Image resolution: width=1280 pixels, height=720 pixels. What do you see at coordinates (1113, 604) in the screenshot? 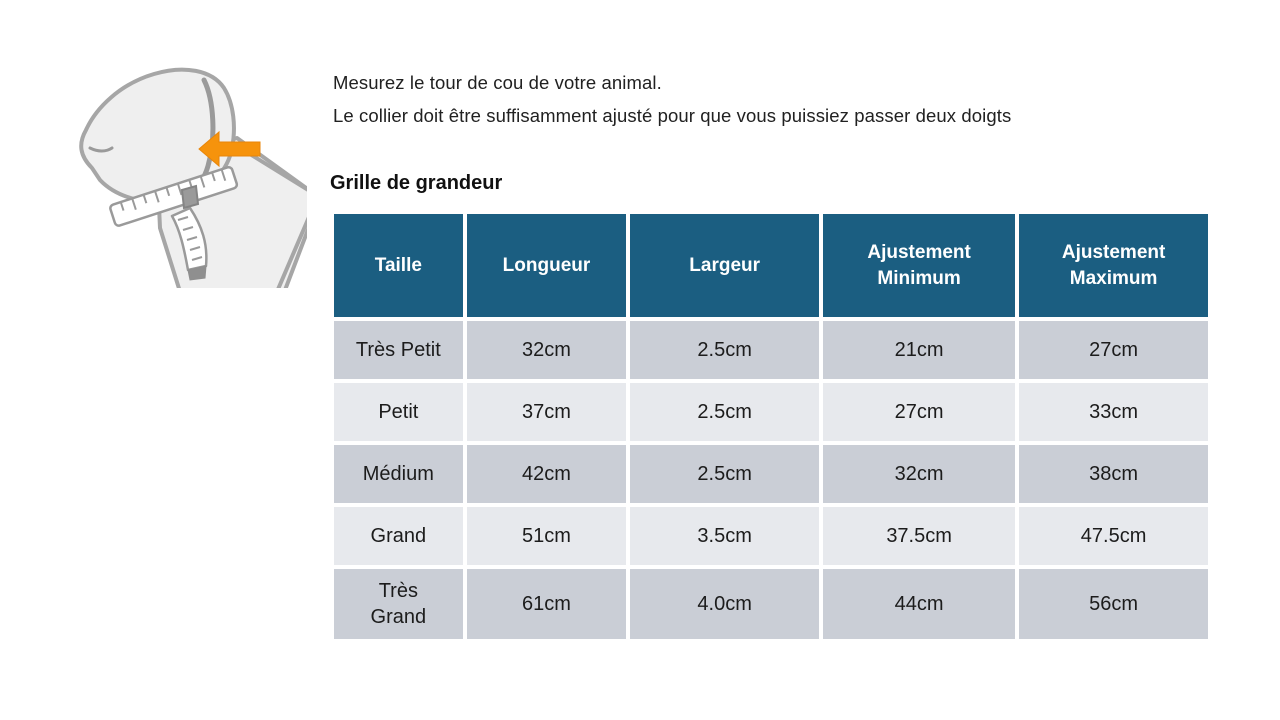
I see `cell-ajustement-max: 56cm` at bounding box center [1113, 604].